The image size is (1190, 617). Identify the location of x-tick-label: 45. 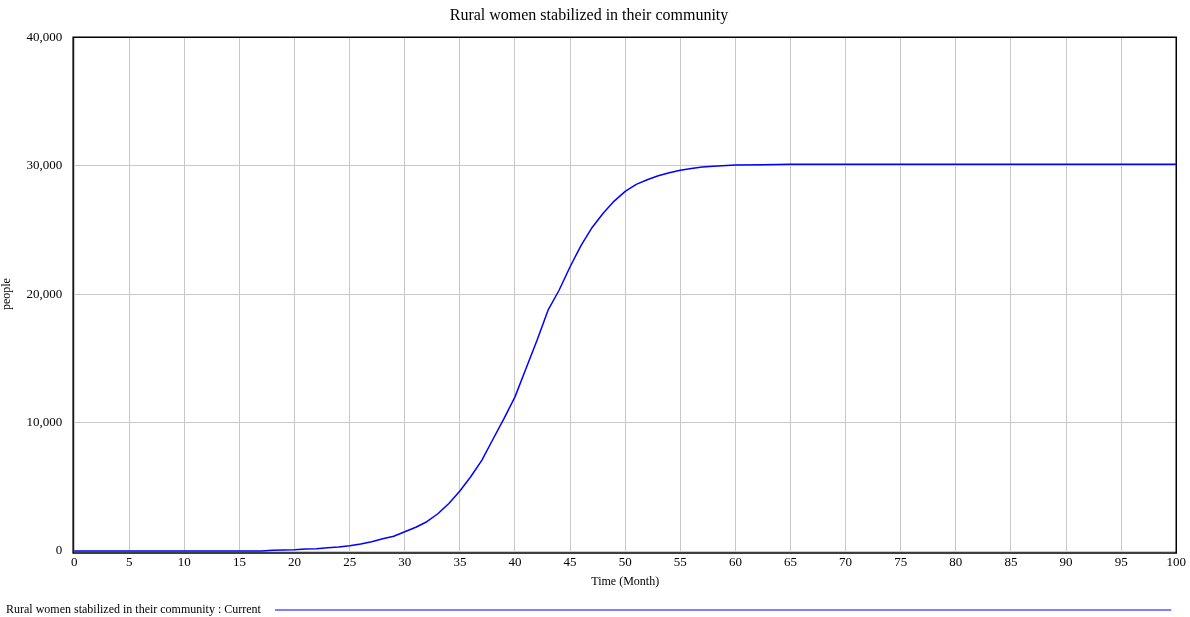
(570, 562).